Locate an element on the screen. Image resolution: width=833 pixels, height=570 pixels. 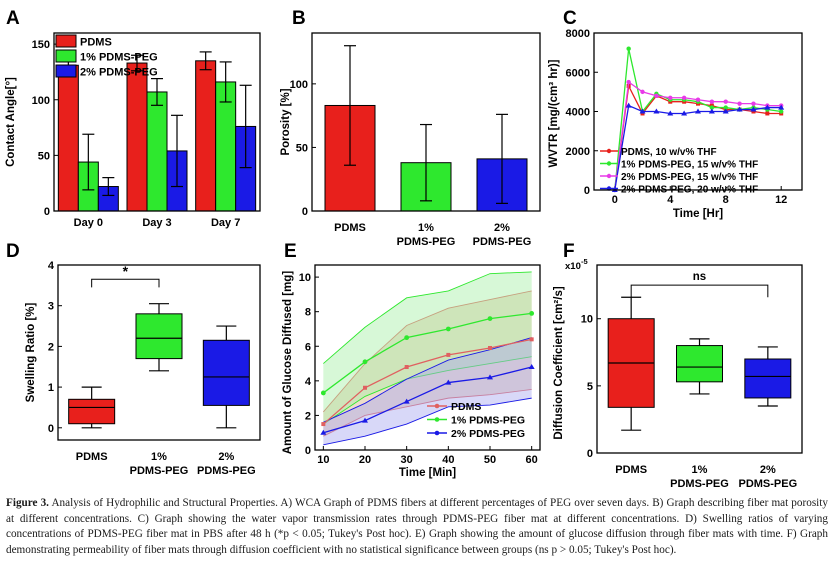
panel-b-ytick-label: 100 is located at coordinates (299, 85).